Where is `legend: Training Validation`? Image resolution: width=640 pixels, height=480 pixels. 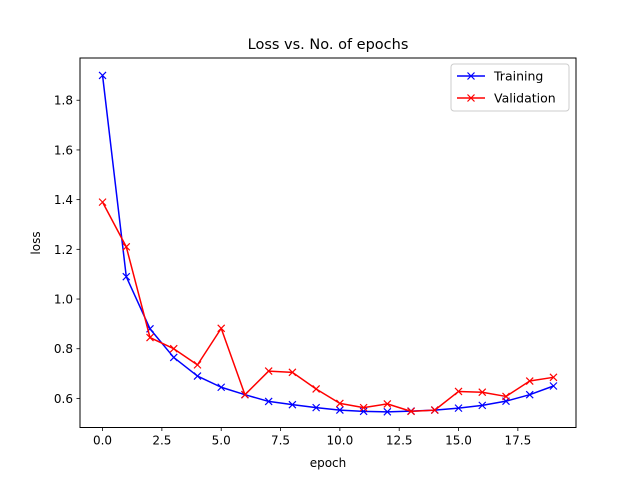
legend: Training Validation is located at coordinates (510, 87).